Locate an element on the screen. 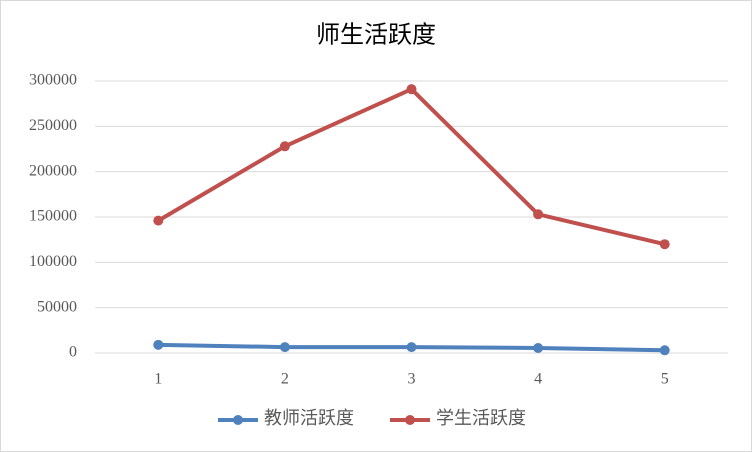 The height and width of the screenshot is (452, 752). y-tick-label: 250000 is located at coordinates (53, 125).